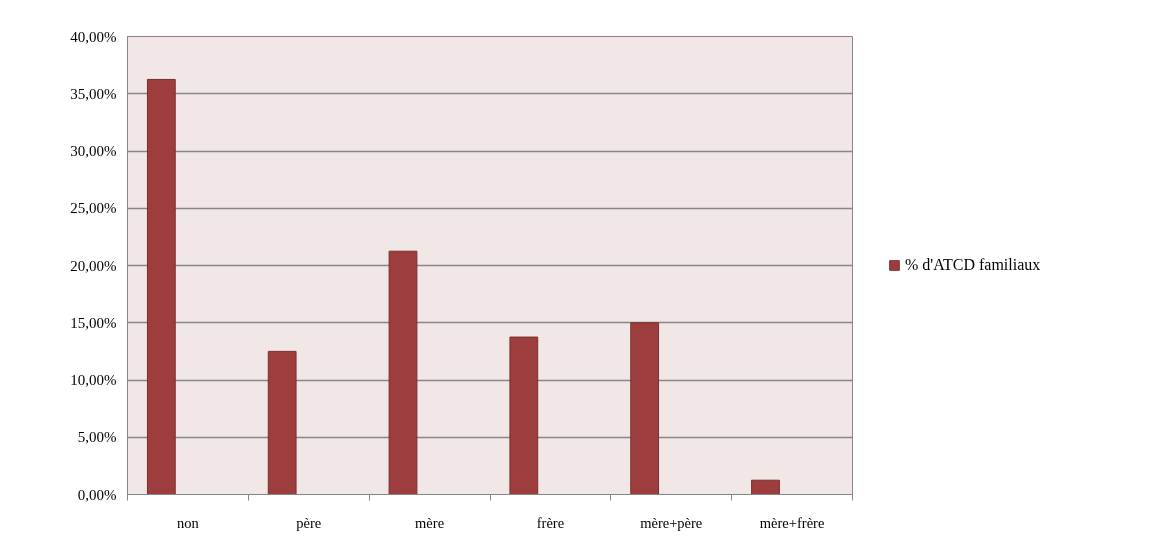 This screenshot has height=553, width=1168. Describe the element at coordinates (188, 522) in the screenshot. I see `x-tick-label: non` at that location.